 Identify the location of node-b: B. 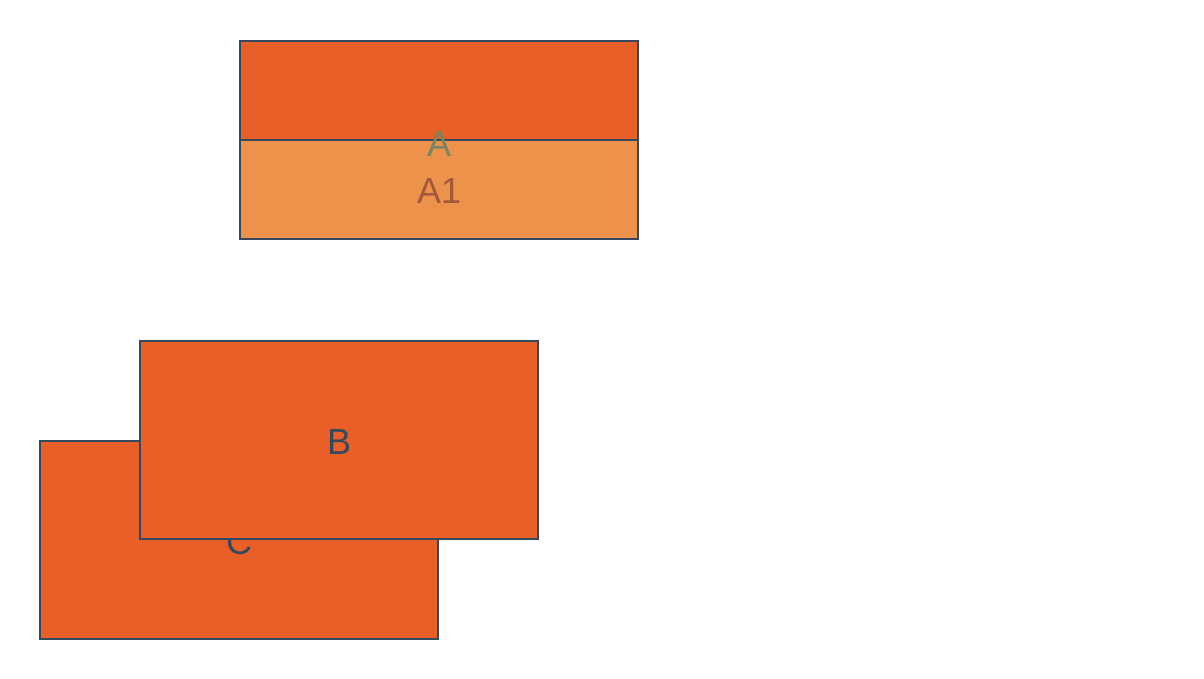
(339, 440).